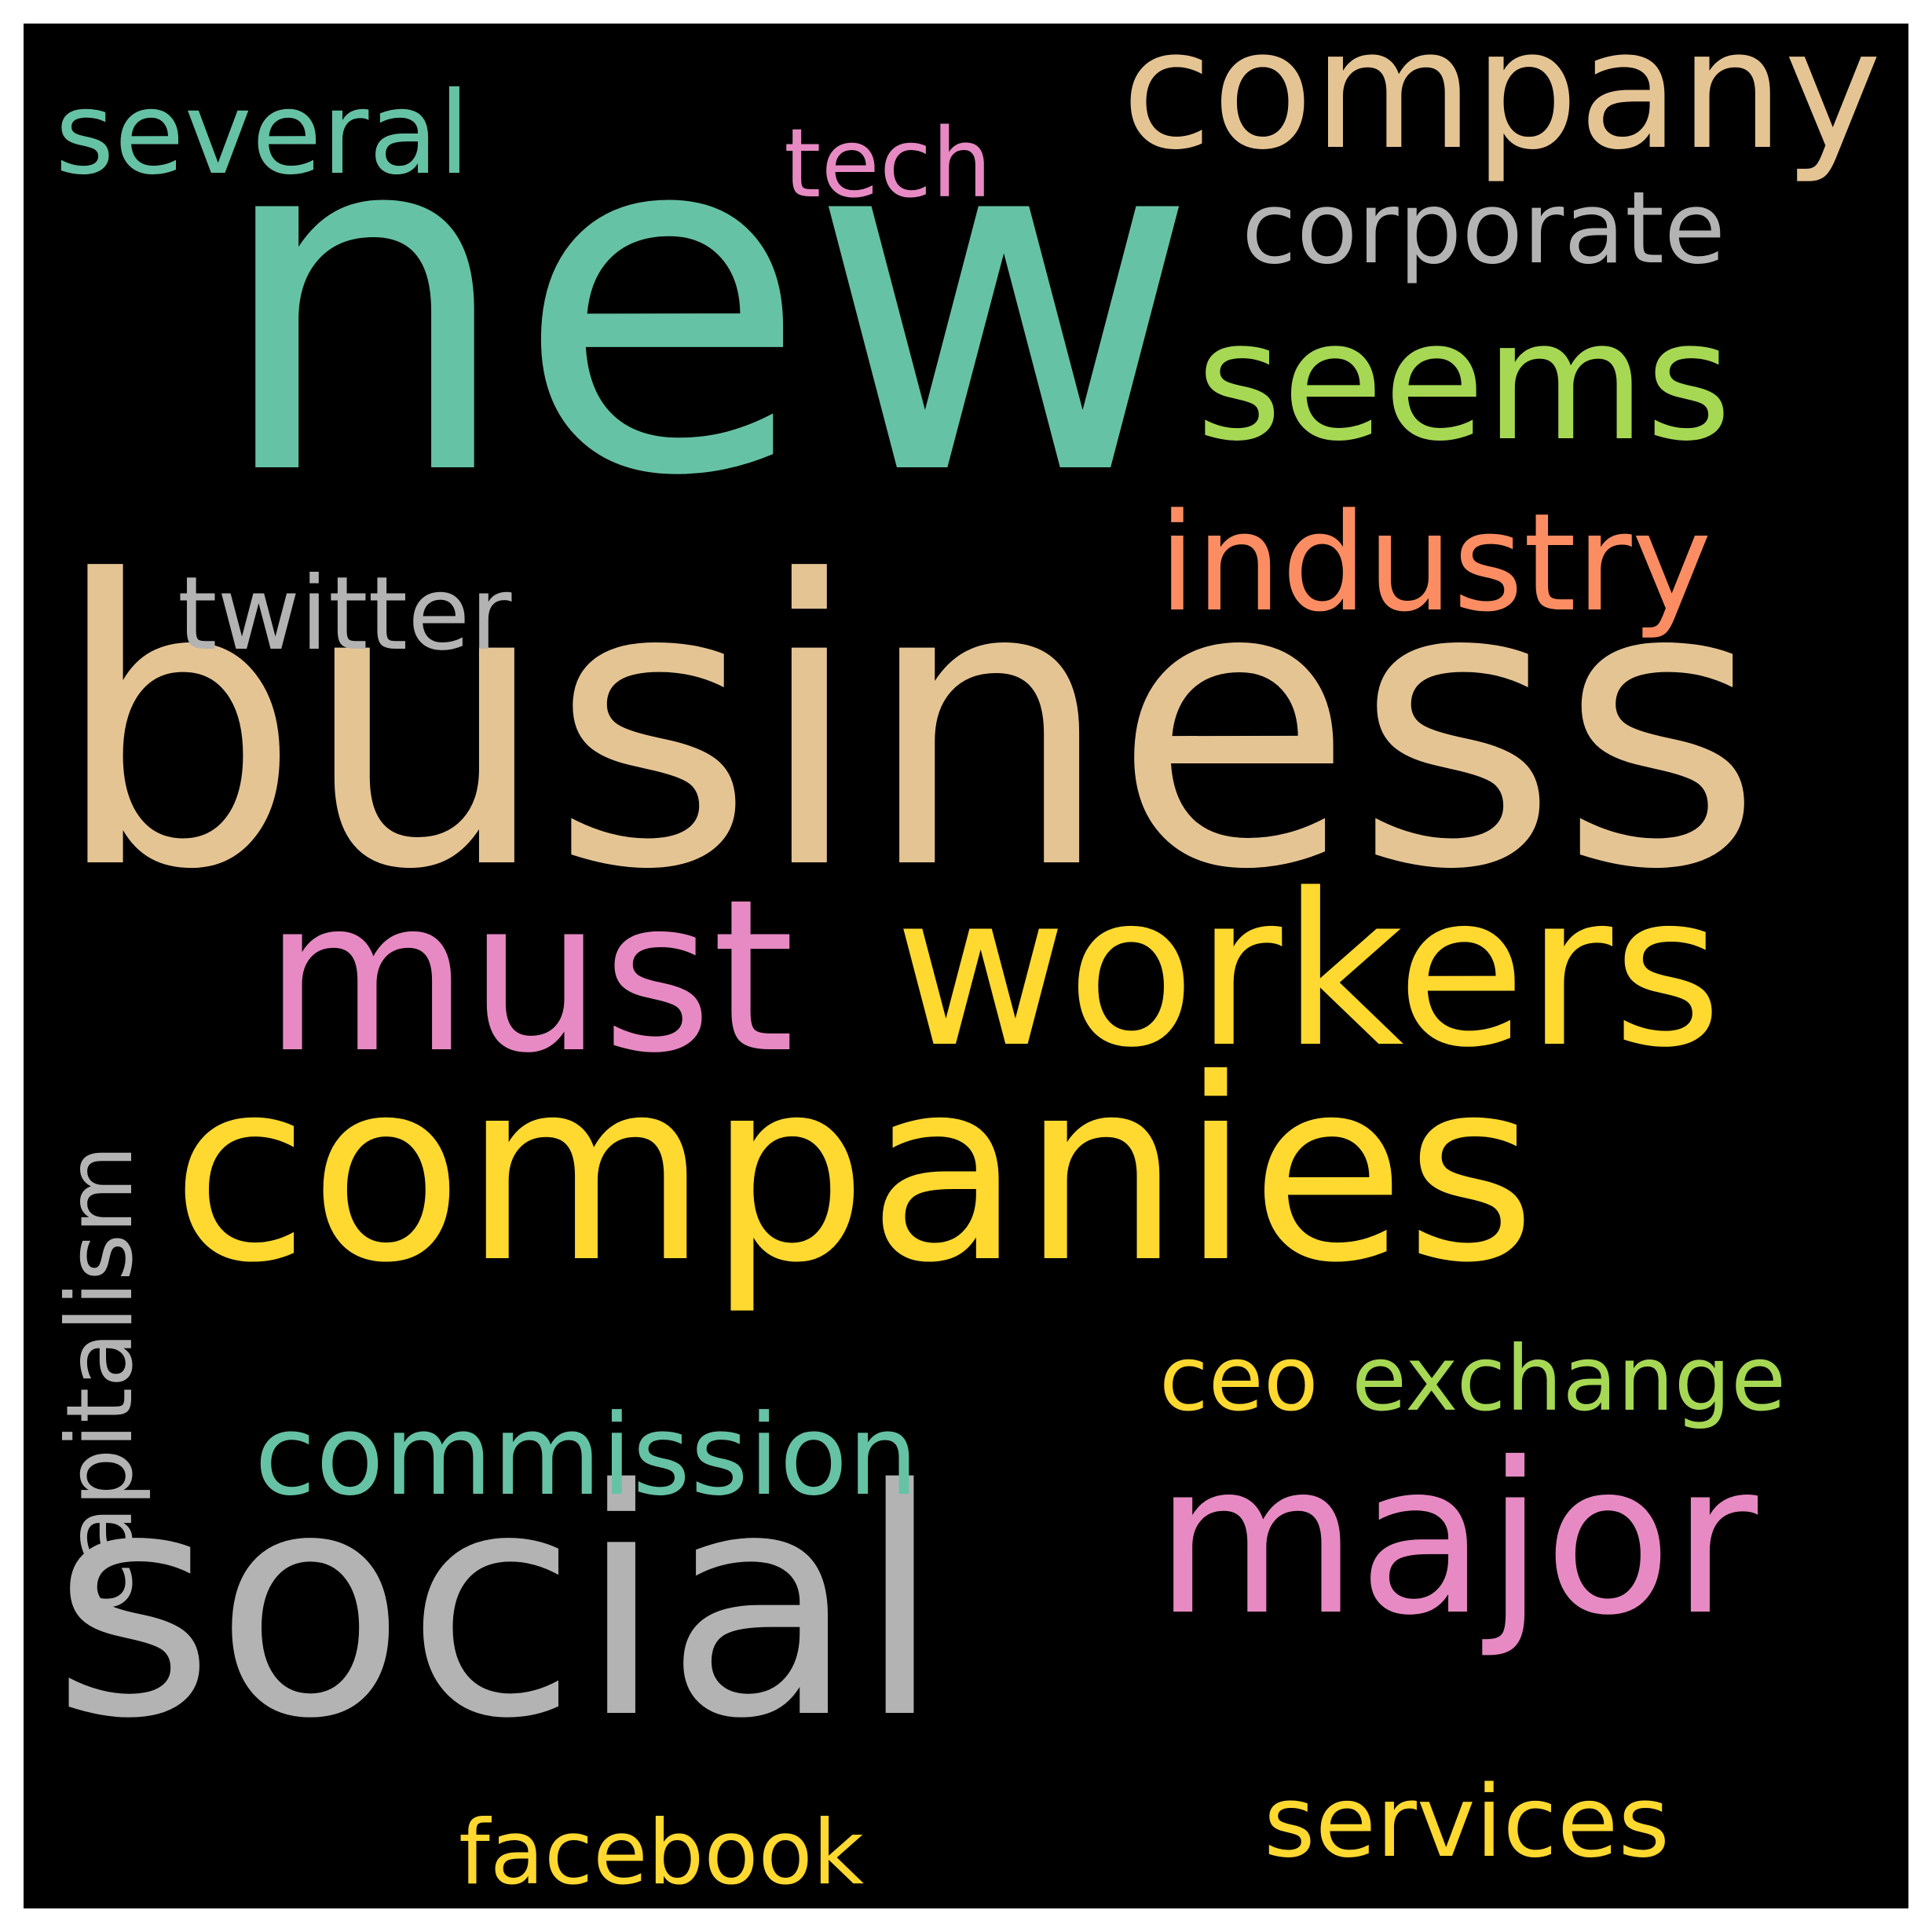  I want to click on word-corporate: corporate, so click(1484, 228).